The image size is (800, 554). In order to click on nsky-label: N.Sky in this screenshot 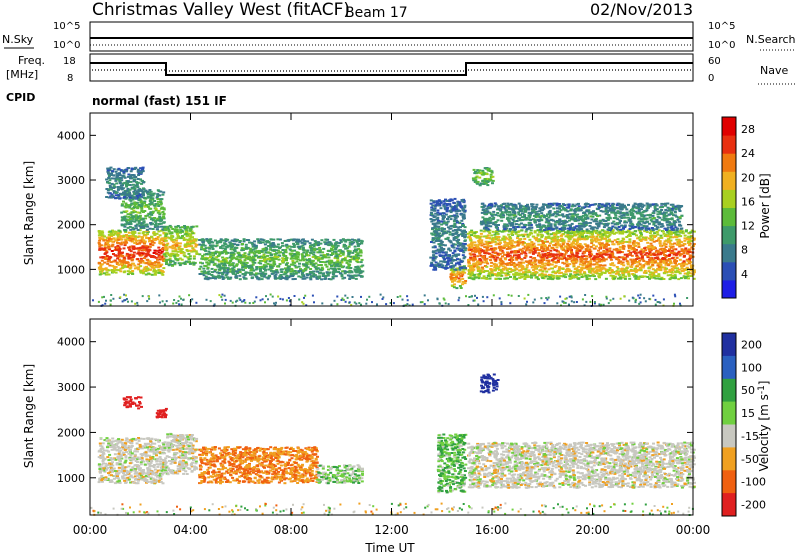, I will do `click(18, 39)`.